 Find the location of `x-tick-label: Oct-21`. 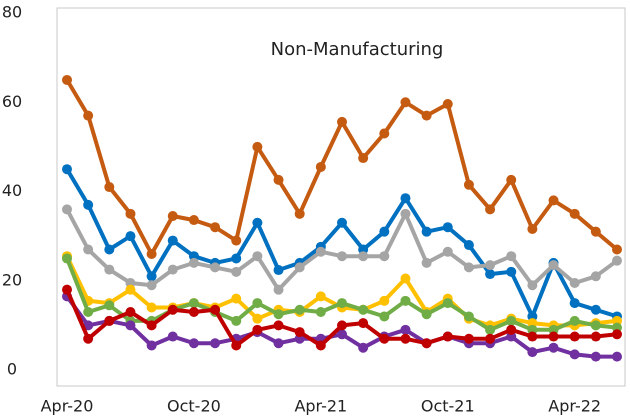

x-tick-label: Oct-21 is located at coordinates (448, 406).